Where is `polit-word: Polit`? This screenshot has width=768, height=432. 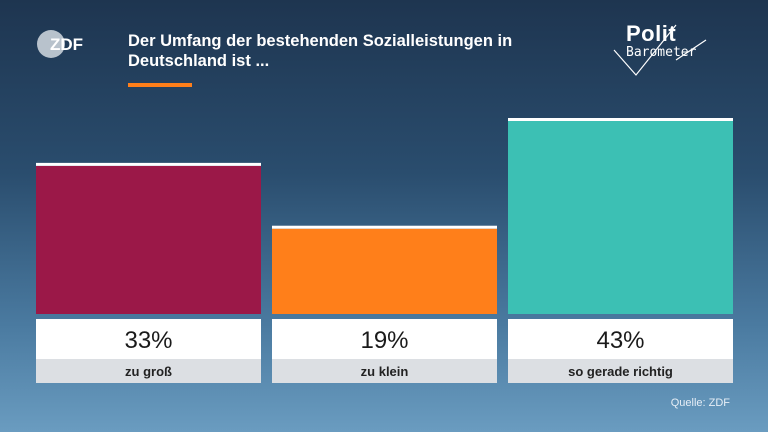 polit-word: Polit is located at coordinates (651, 33).